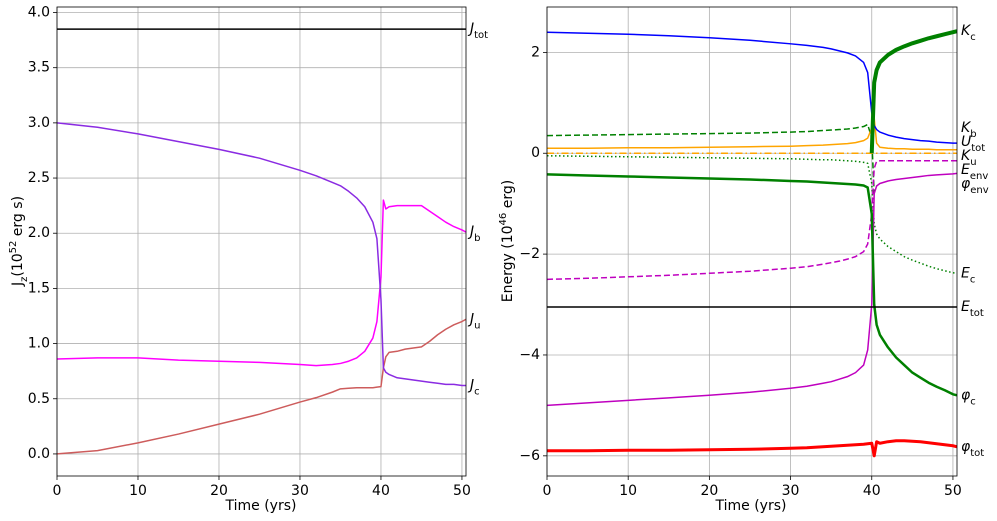  Describe the element at coordinates (508, 196) in the screenshot. I see `y-label-part: erg)` at that location.